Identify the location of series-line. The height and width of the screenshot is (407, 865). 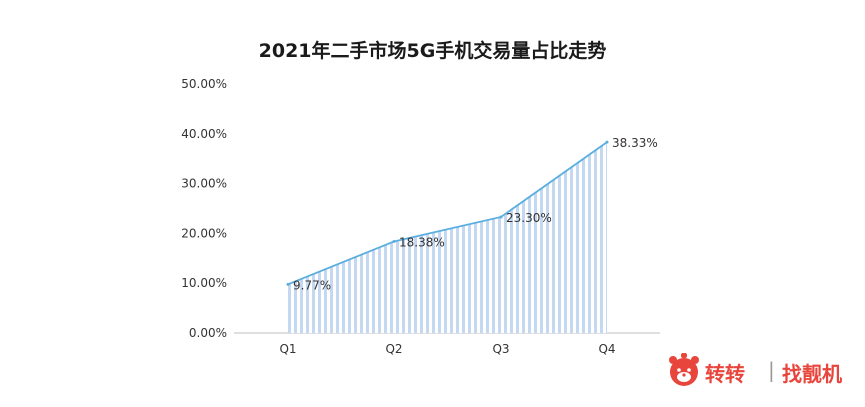
(447, 213).